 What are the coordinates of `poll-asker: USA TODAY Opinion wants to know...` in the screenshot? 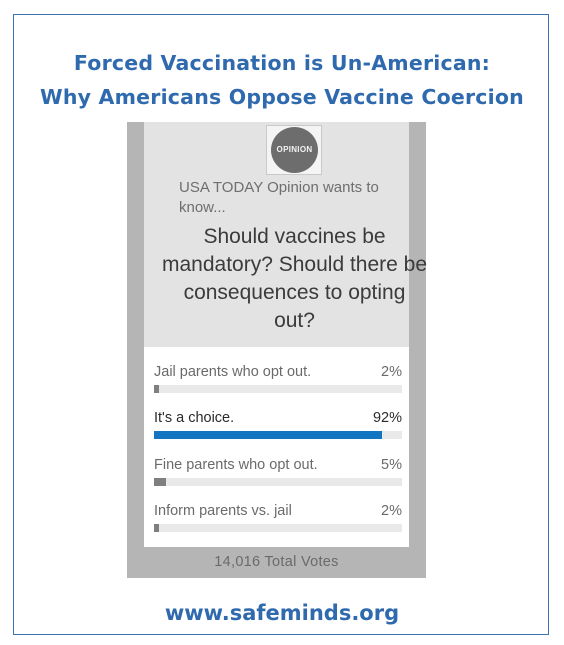 It's located at (279, 197).